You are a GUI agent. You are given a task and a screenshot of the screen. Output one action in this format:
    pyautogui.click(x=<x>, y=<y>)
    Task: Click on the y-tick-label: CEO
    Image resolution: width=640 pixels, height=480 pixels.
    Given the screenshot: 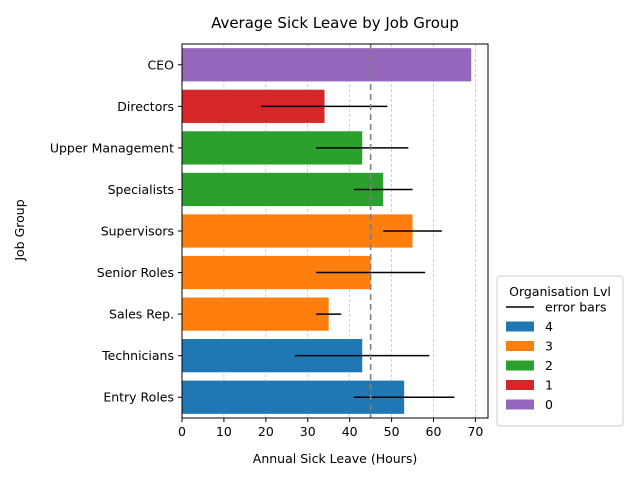 What is the action you would take?
    pyautogui.click(x=161, y=64)
    